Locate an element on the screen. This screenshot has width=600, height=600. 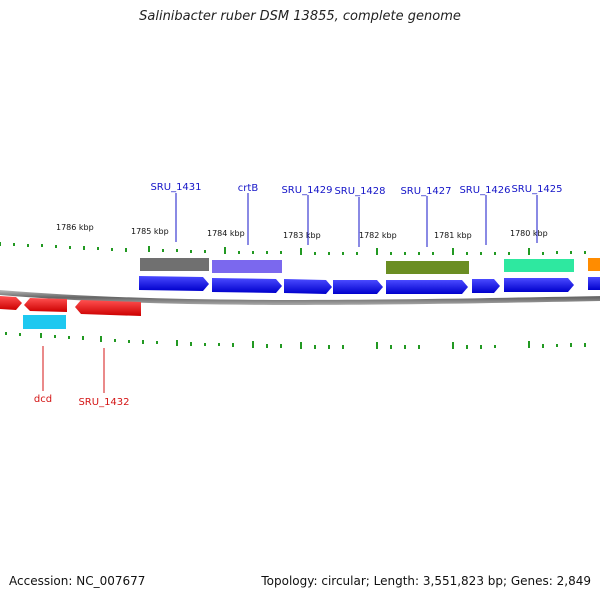
genome-backbone is located at coordinates (300, 297).